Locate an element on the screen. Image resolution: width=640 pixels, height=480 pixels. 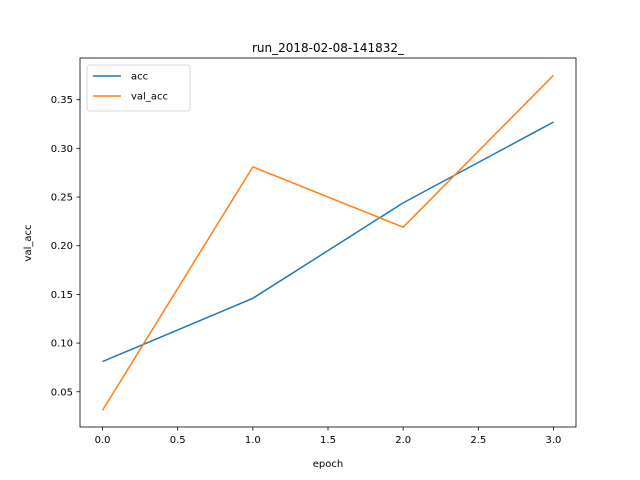
x-tick-label: 1.5 is located at coordinates (328, 440).